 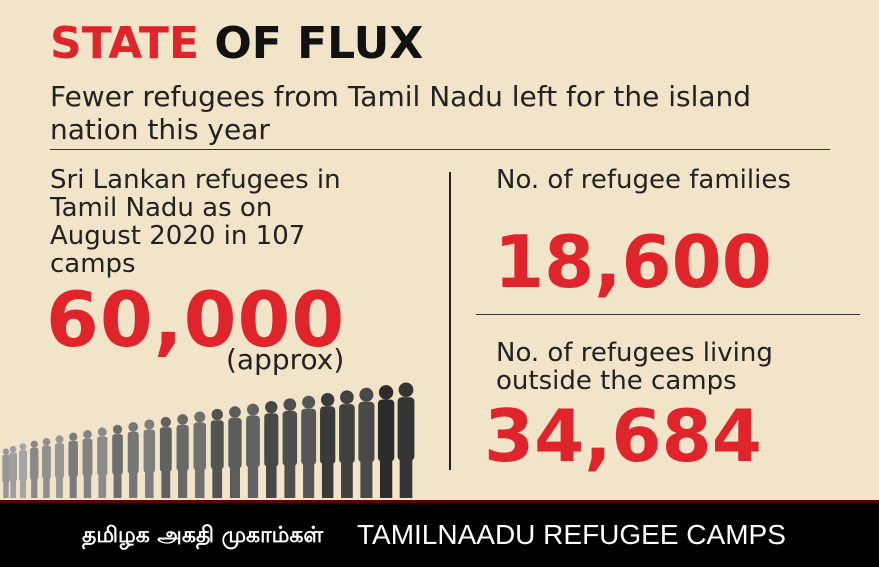 What do you see at coordinates (319, 43) in the screenshot?
I see `title-rest: OF FLUX` at bounding box center [319, 43].